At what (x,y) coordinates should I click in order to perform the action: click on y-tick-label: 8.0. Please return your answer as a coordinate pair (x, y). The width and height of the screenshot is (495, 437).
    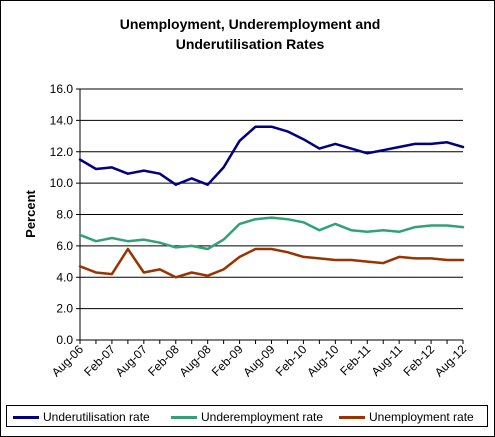
    Looking at the image, I should click on (64, 215).